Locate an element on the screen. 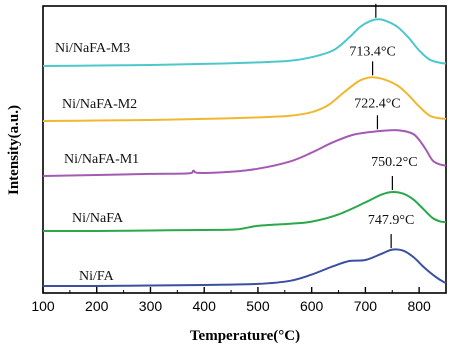 This screenshot has width=449, height=348. x-axis-title: Temperature(°C) is located at coordinates (245, 336).